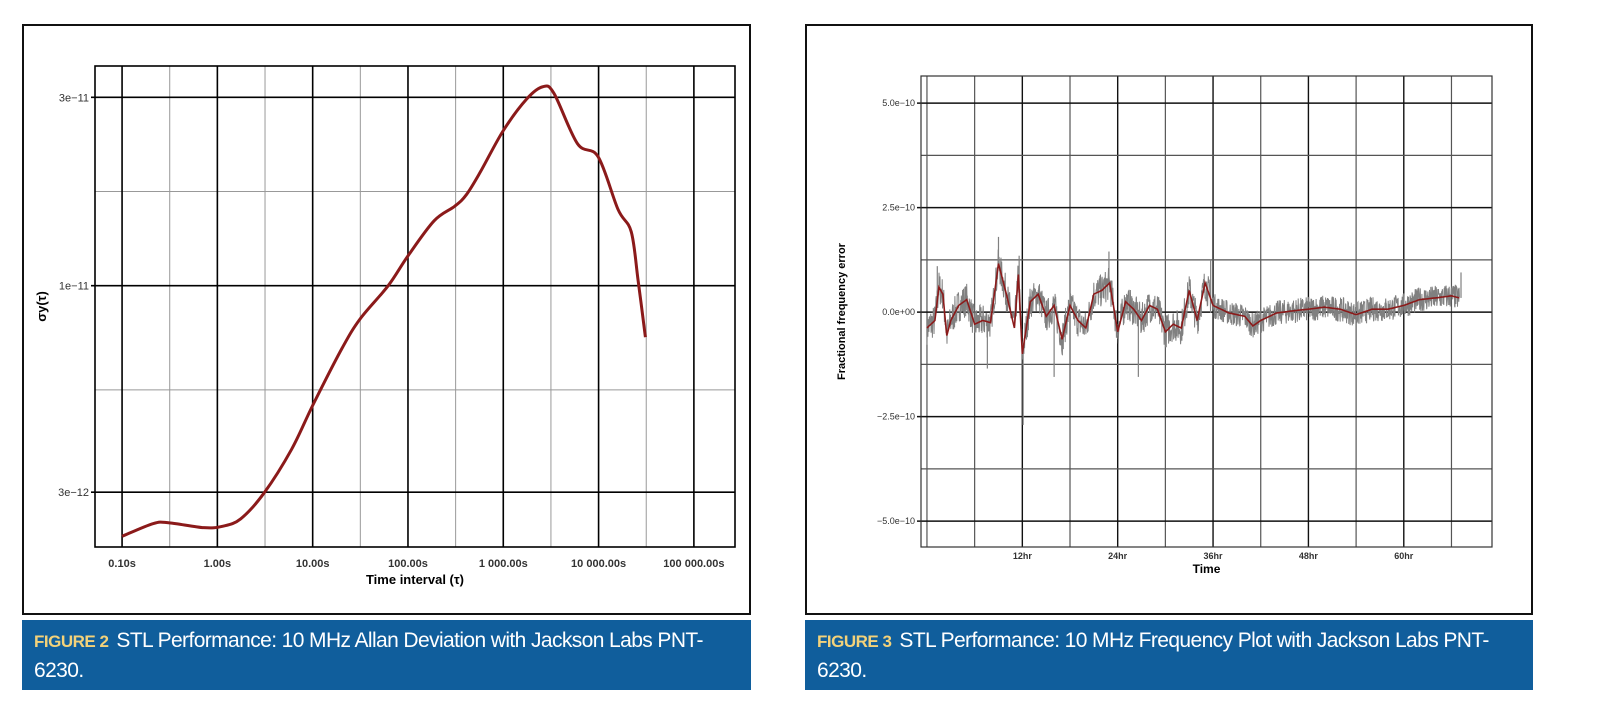 The width and height of the screenshot is (1606, 716). What do you see at coordinates (415, 579) in the screenshot?
I see `x-axis-label: Time interval (τ)` at bounding box center [415, 579].